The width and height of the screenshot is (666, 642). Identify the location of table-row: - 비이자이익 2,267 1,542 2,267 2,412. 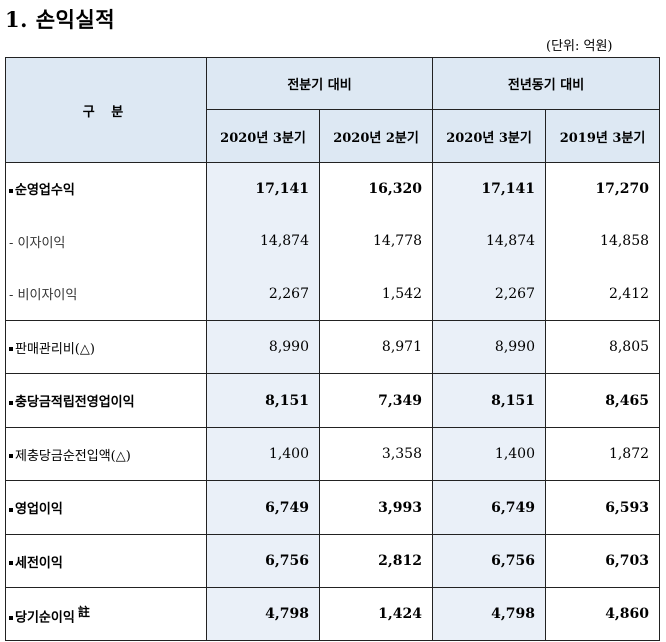
(333, 294).